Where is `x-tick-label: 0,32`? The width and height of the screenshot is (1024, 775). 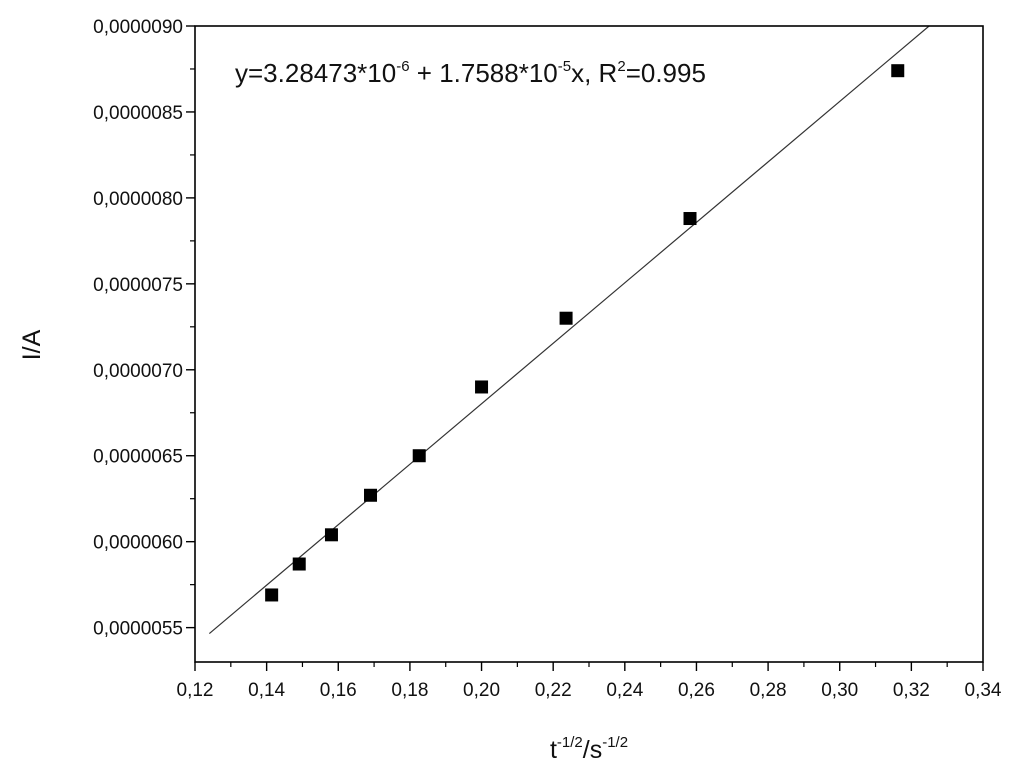
x-tick-label: 0,32 is located at coordinates (911, 690).